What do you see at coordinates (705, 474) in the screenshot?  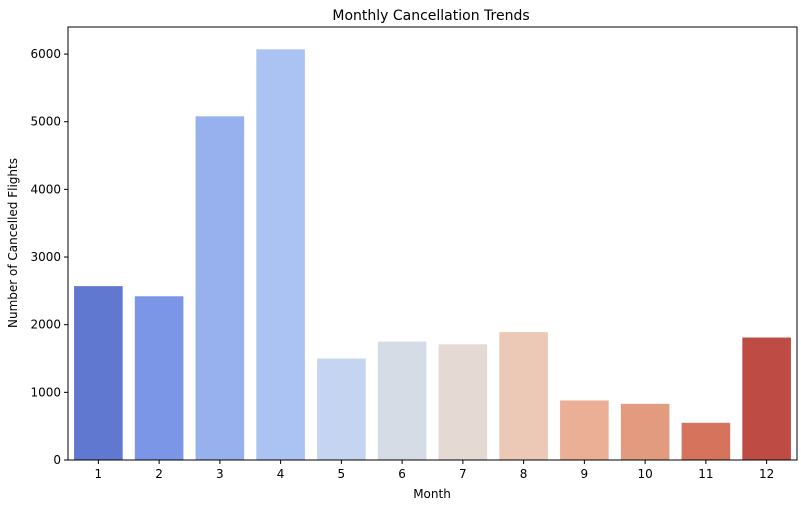 I see `x-tick-label: 11` at bounding box center [705, 474].